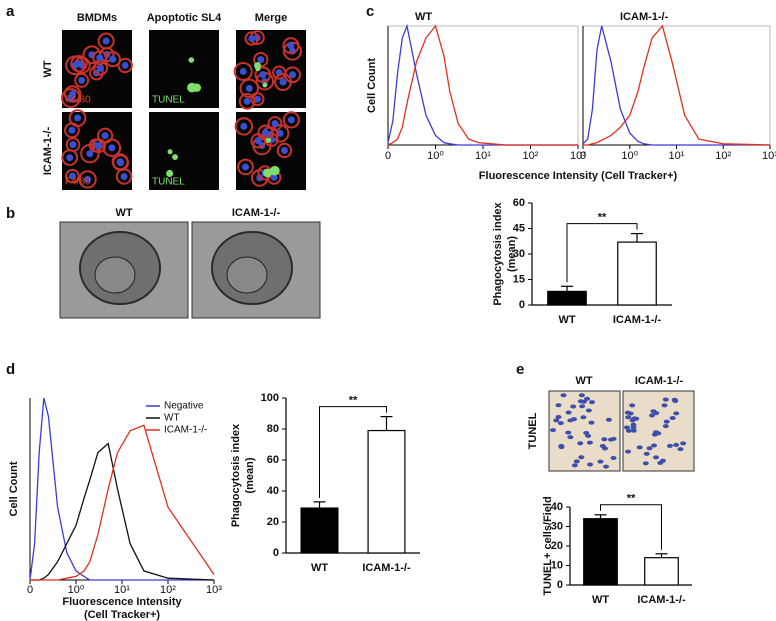 This screenshot has width=776, height=621. Describe the element at coordinates (10, 369) in the screenshot. I see `panel-label: d` at that location.